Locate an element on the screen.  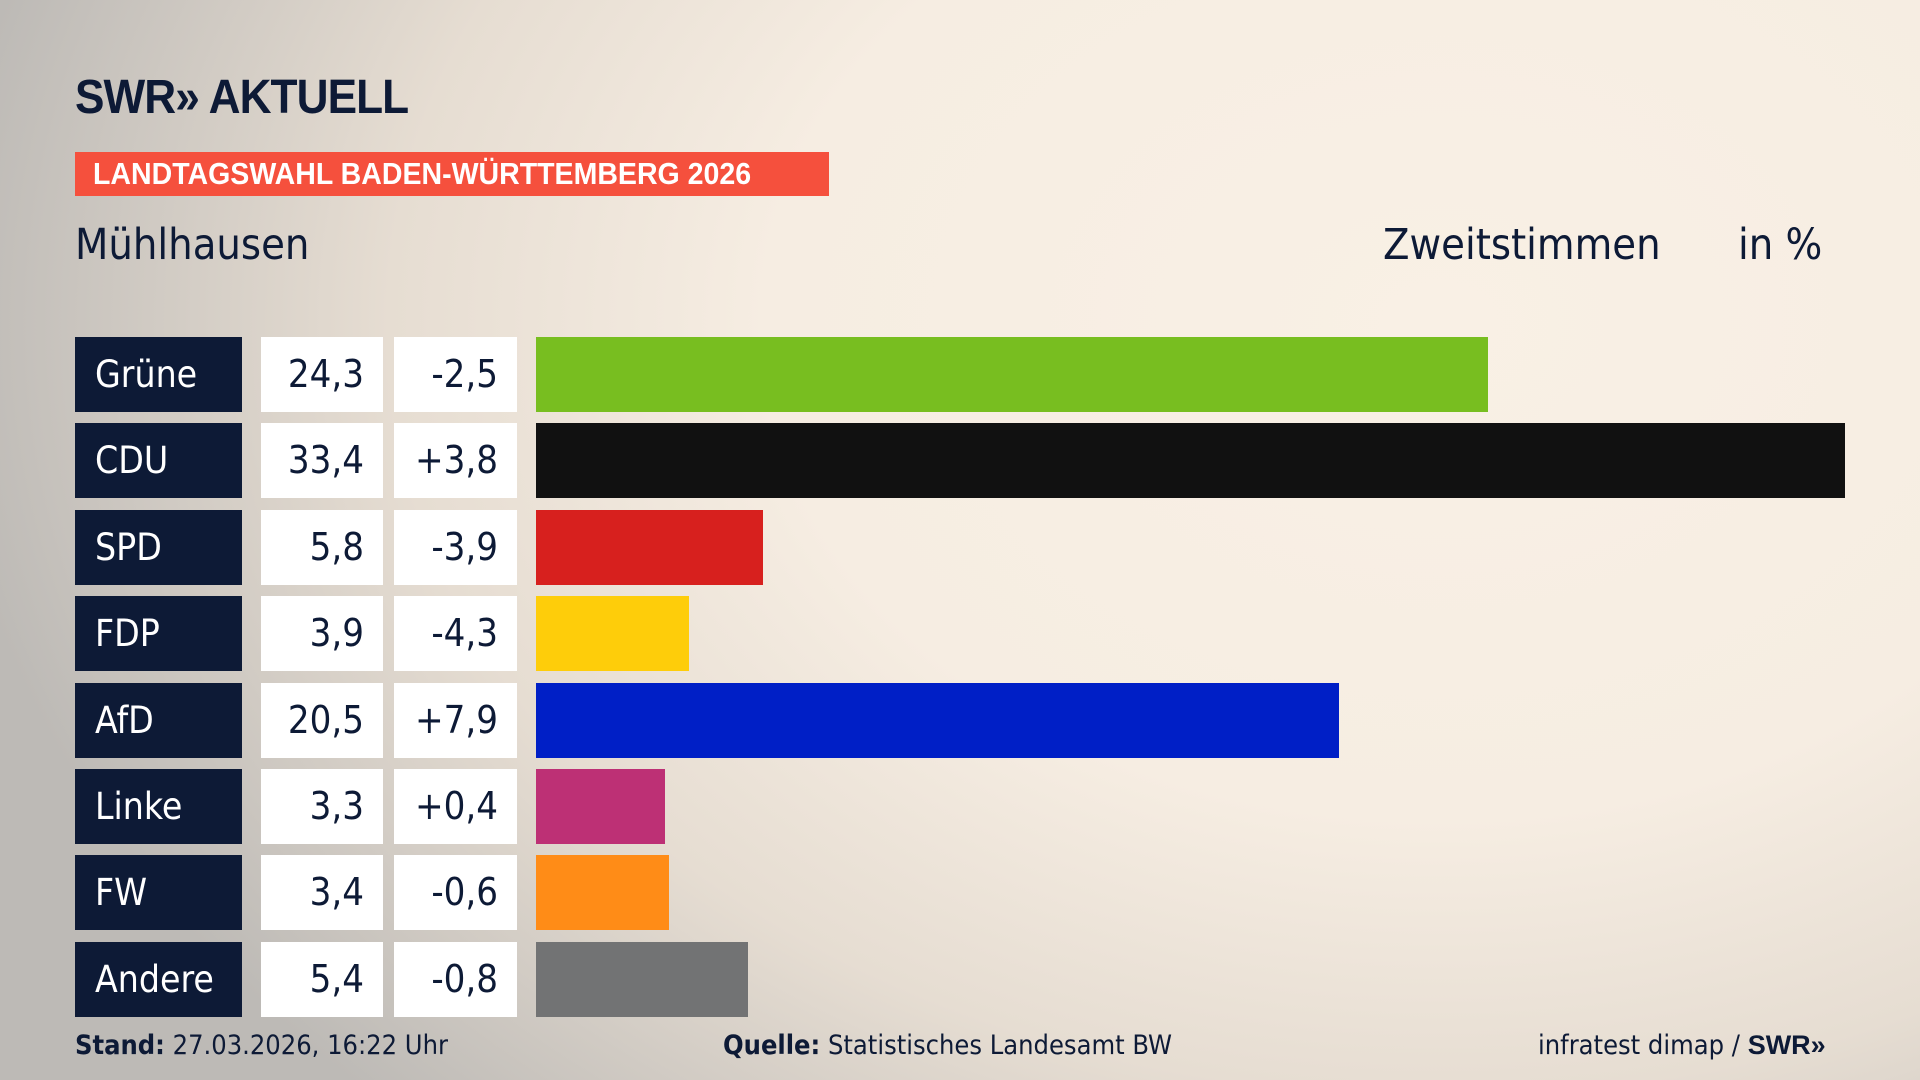
bar-fw is located at coordinates (603, 893).